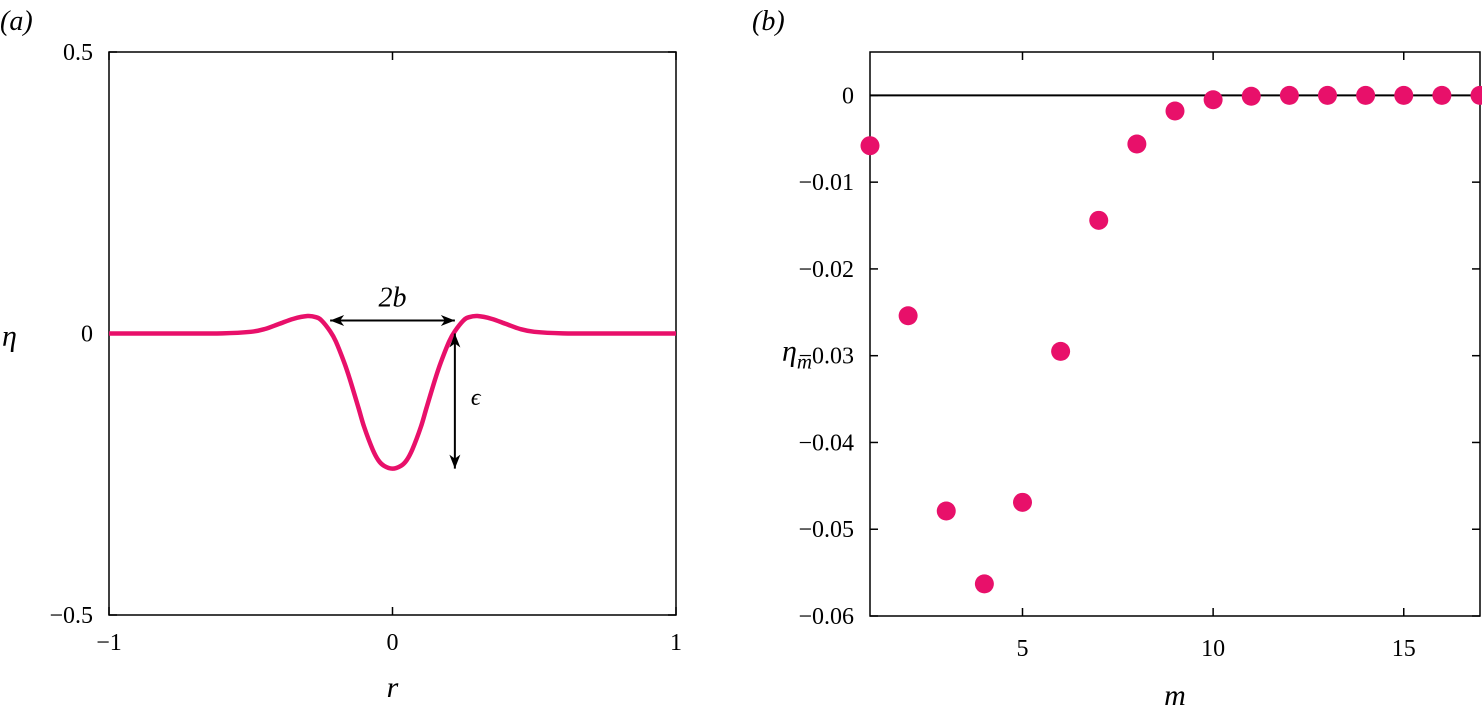 Image resolution: width=1482 pixels, height=719 pixels. Describe the element at coordinates (826, 443) in the screenshot. I see `panel-b-ytick-label: −0.04` at that location.